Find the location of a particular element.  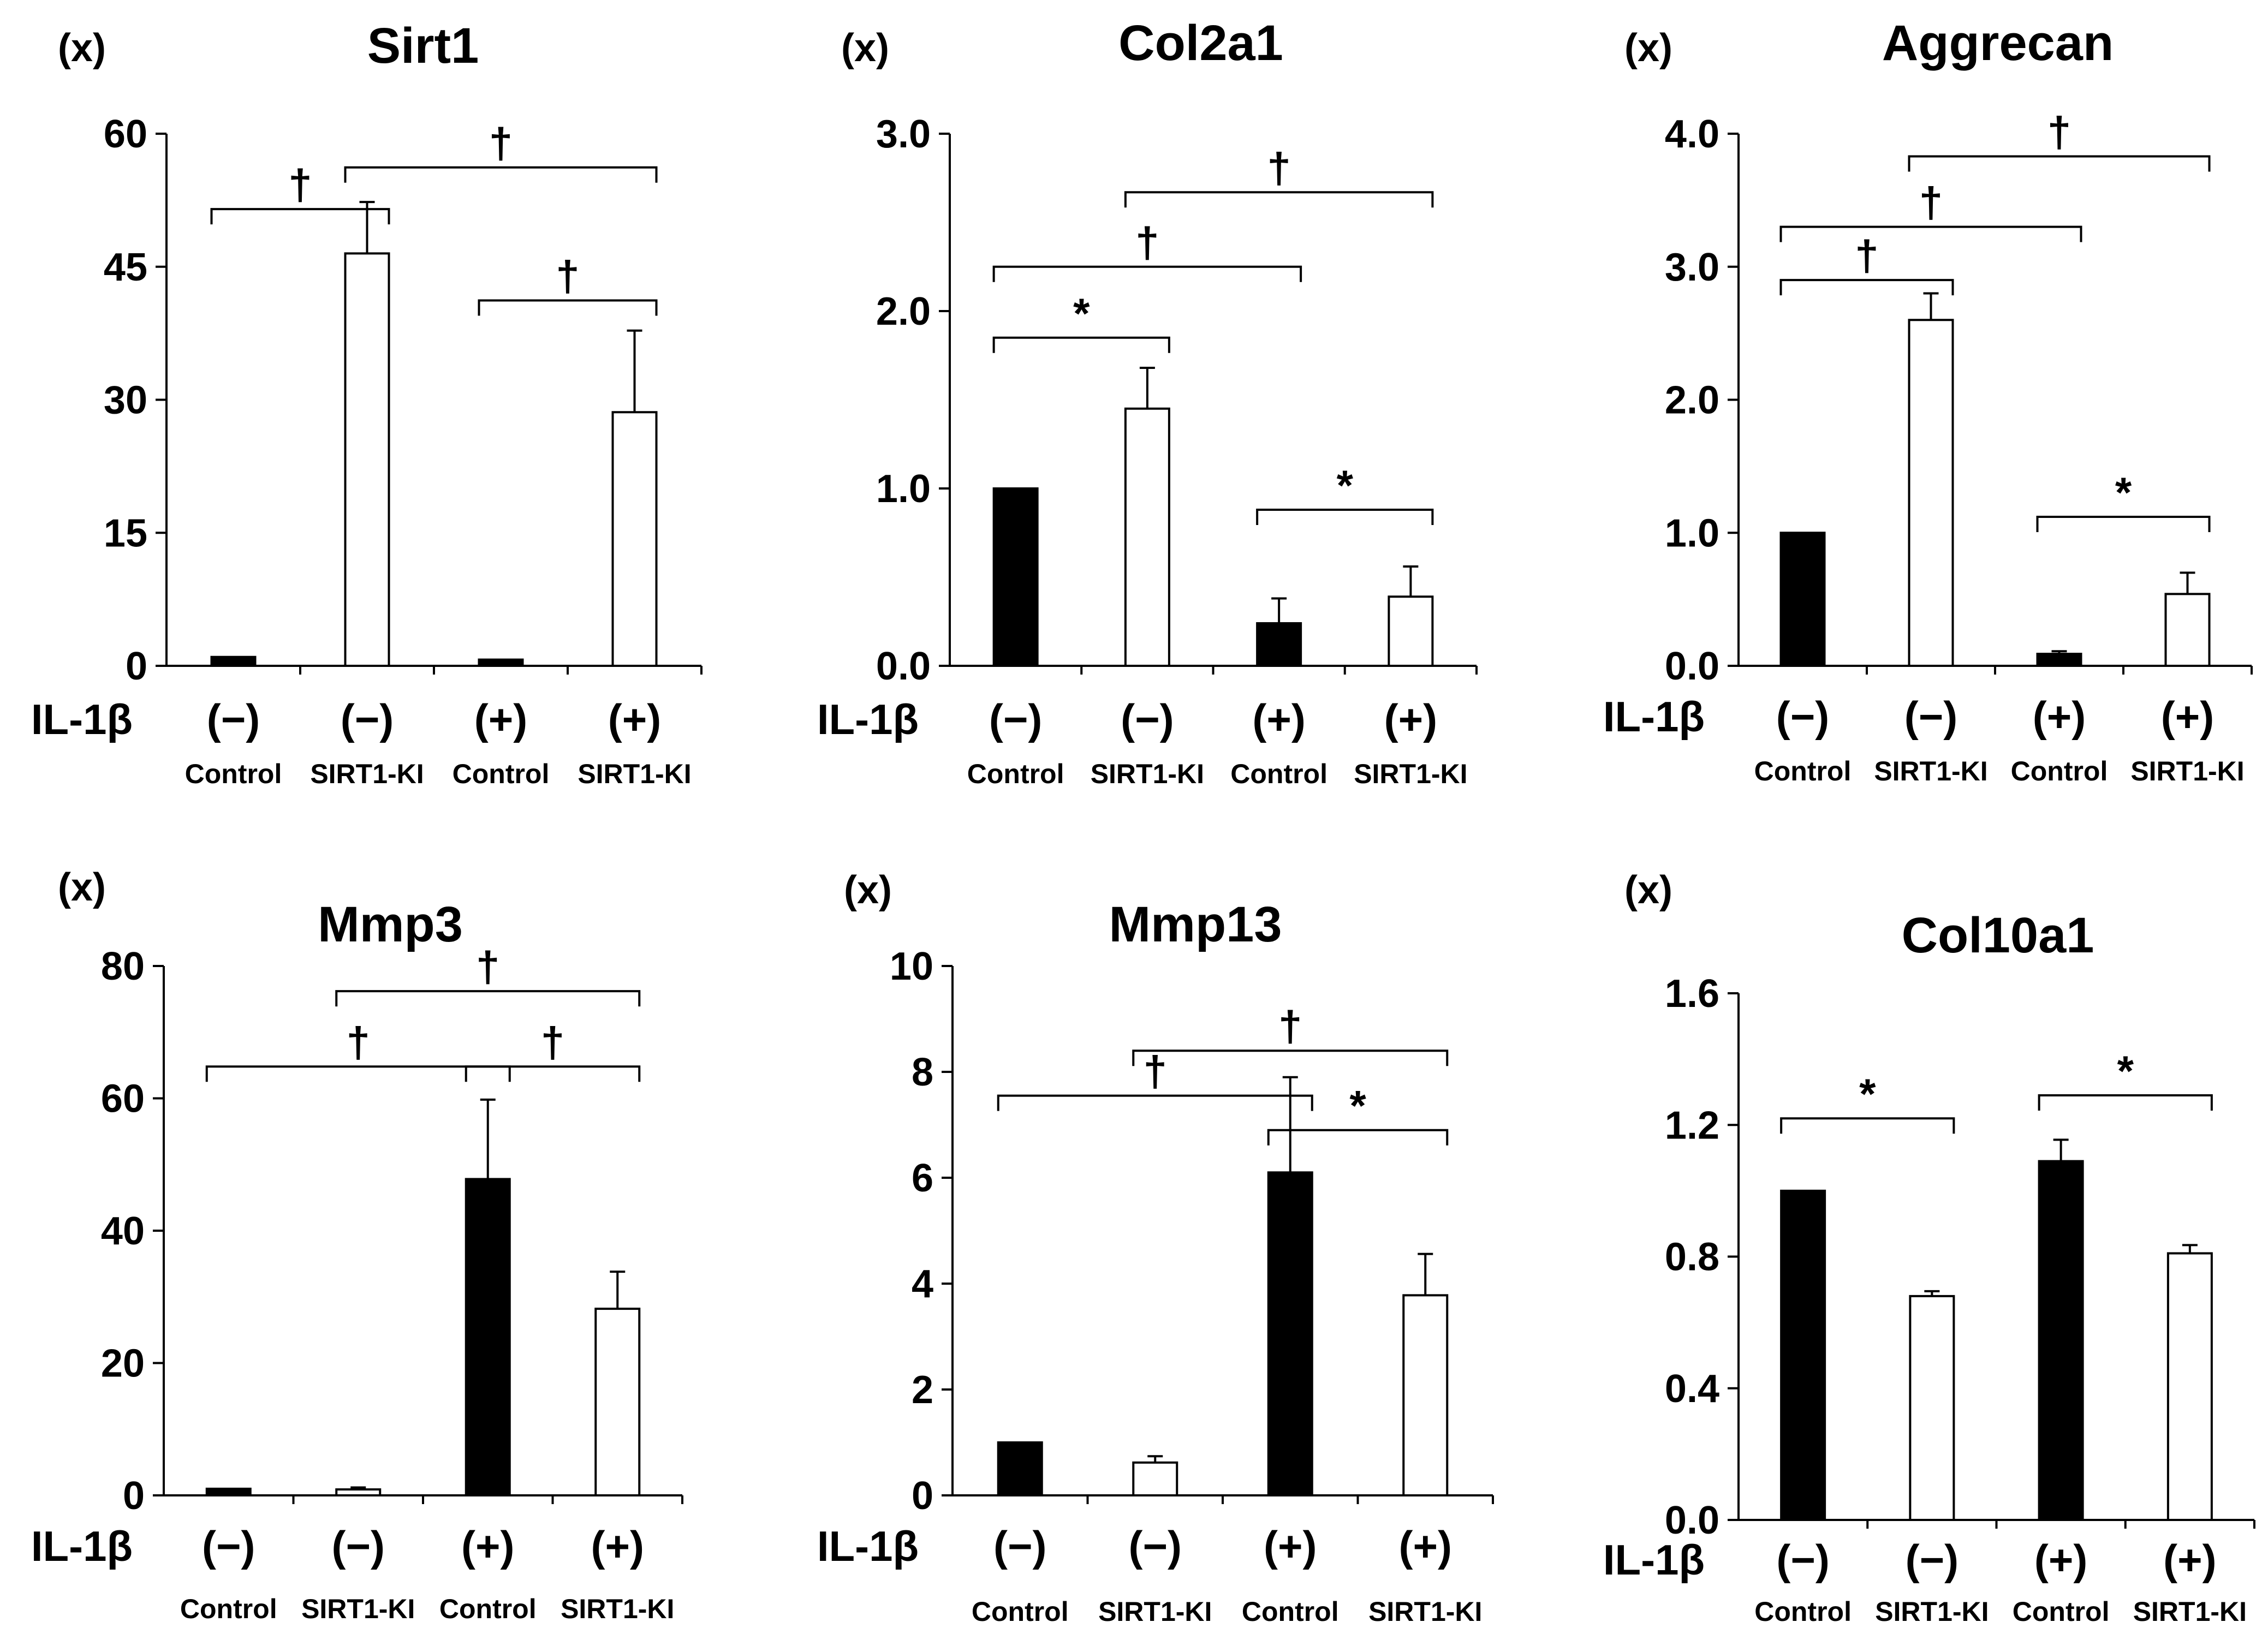

y-tick-label: 6 is located at coordinates (922, 1178).